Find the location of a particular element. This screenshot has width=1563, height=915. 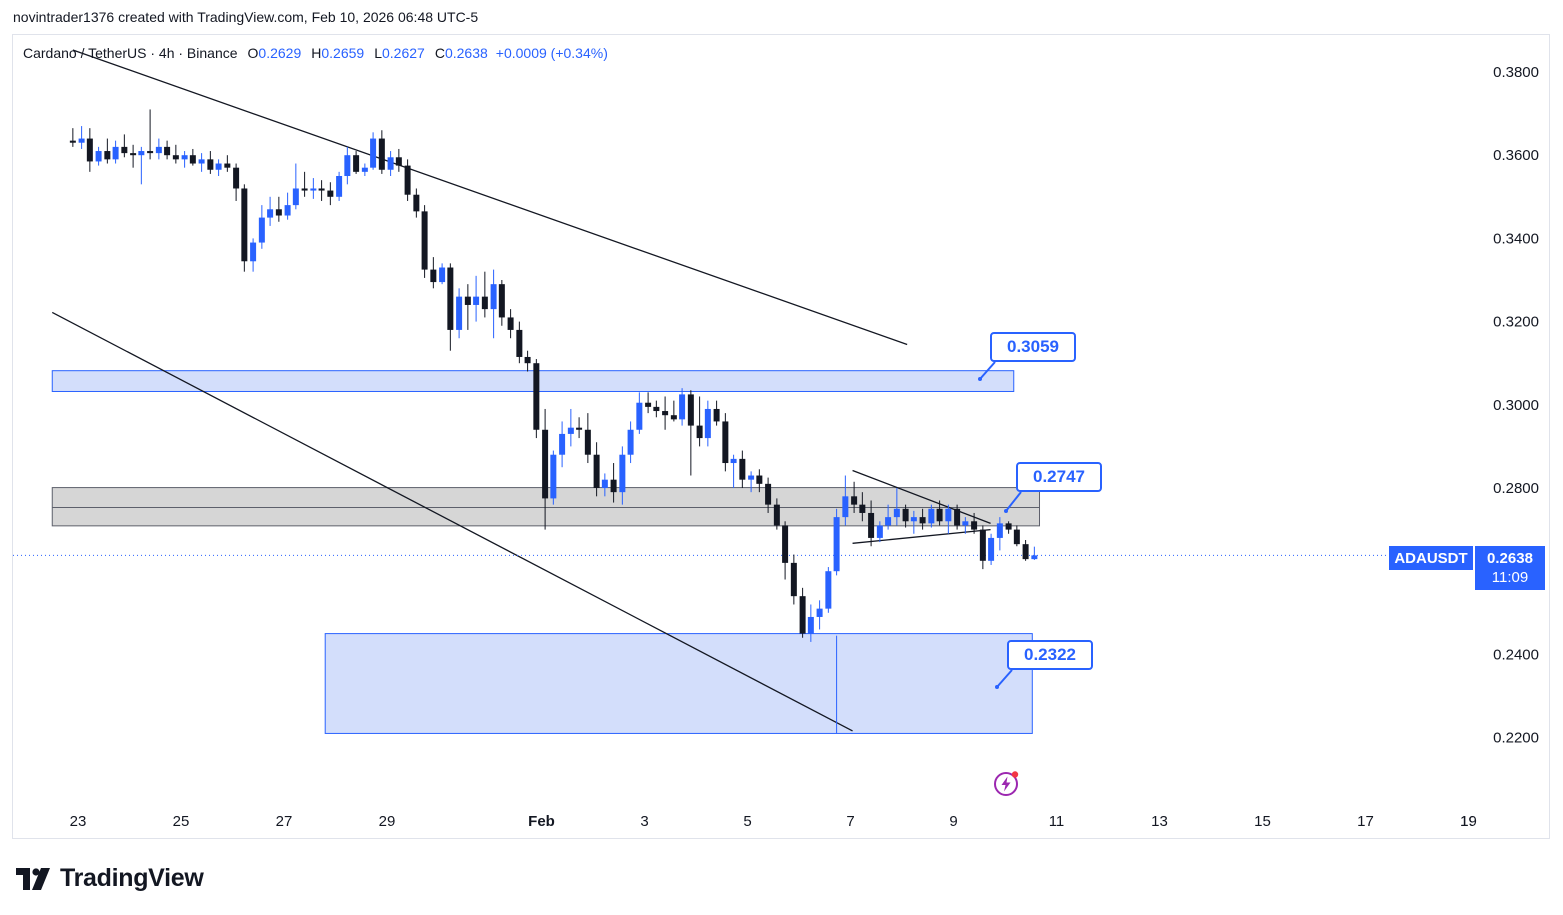

x-tick-label: 29 is located at coordinates (387, 821).